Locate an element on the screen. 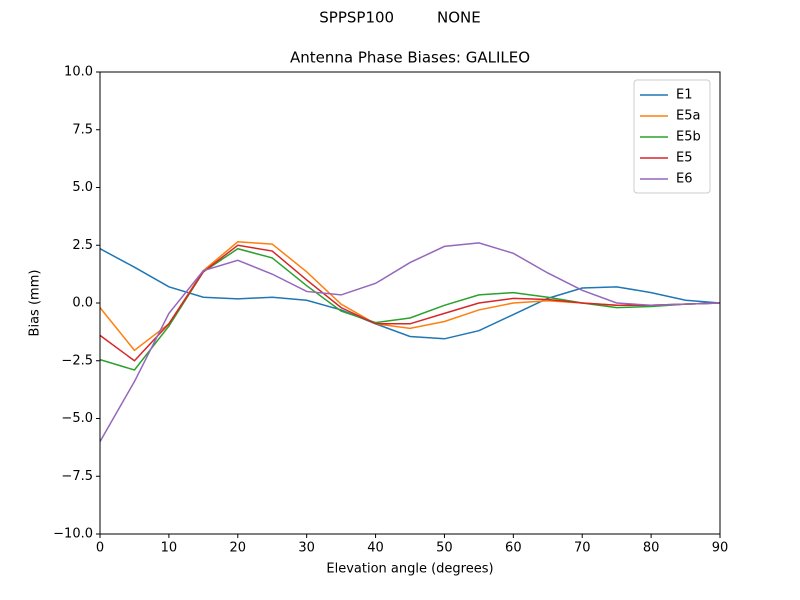  x-axis-label: Elevation angle (degrees) is located at coordinates (409, 569).